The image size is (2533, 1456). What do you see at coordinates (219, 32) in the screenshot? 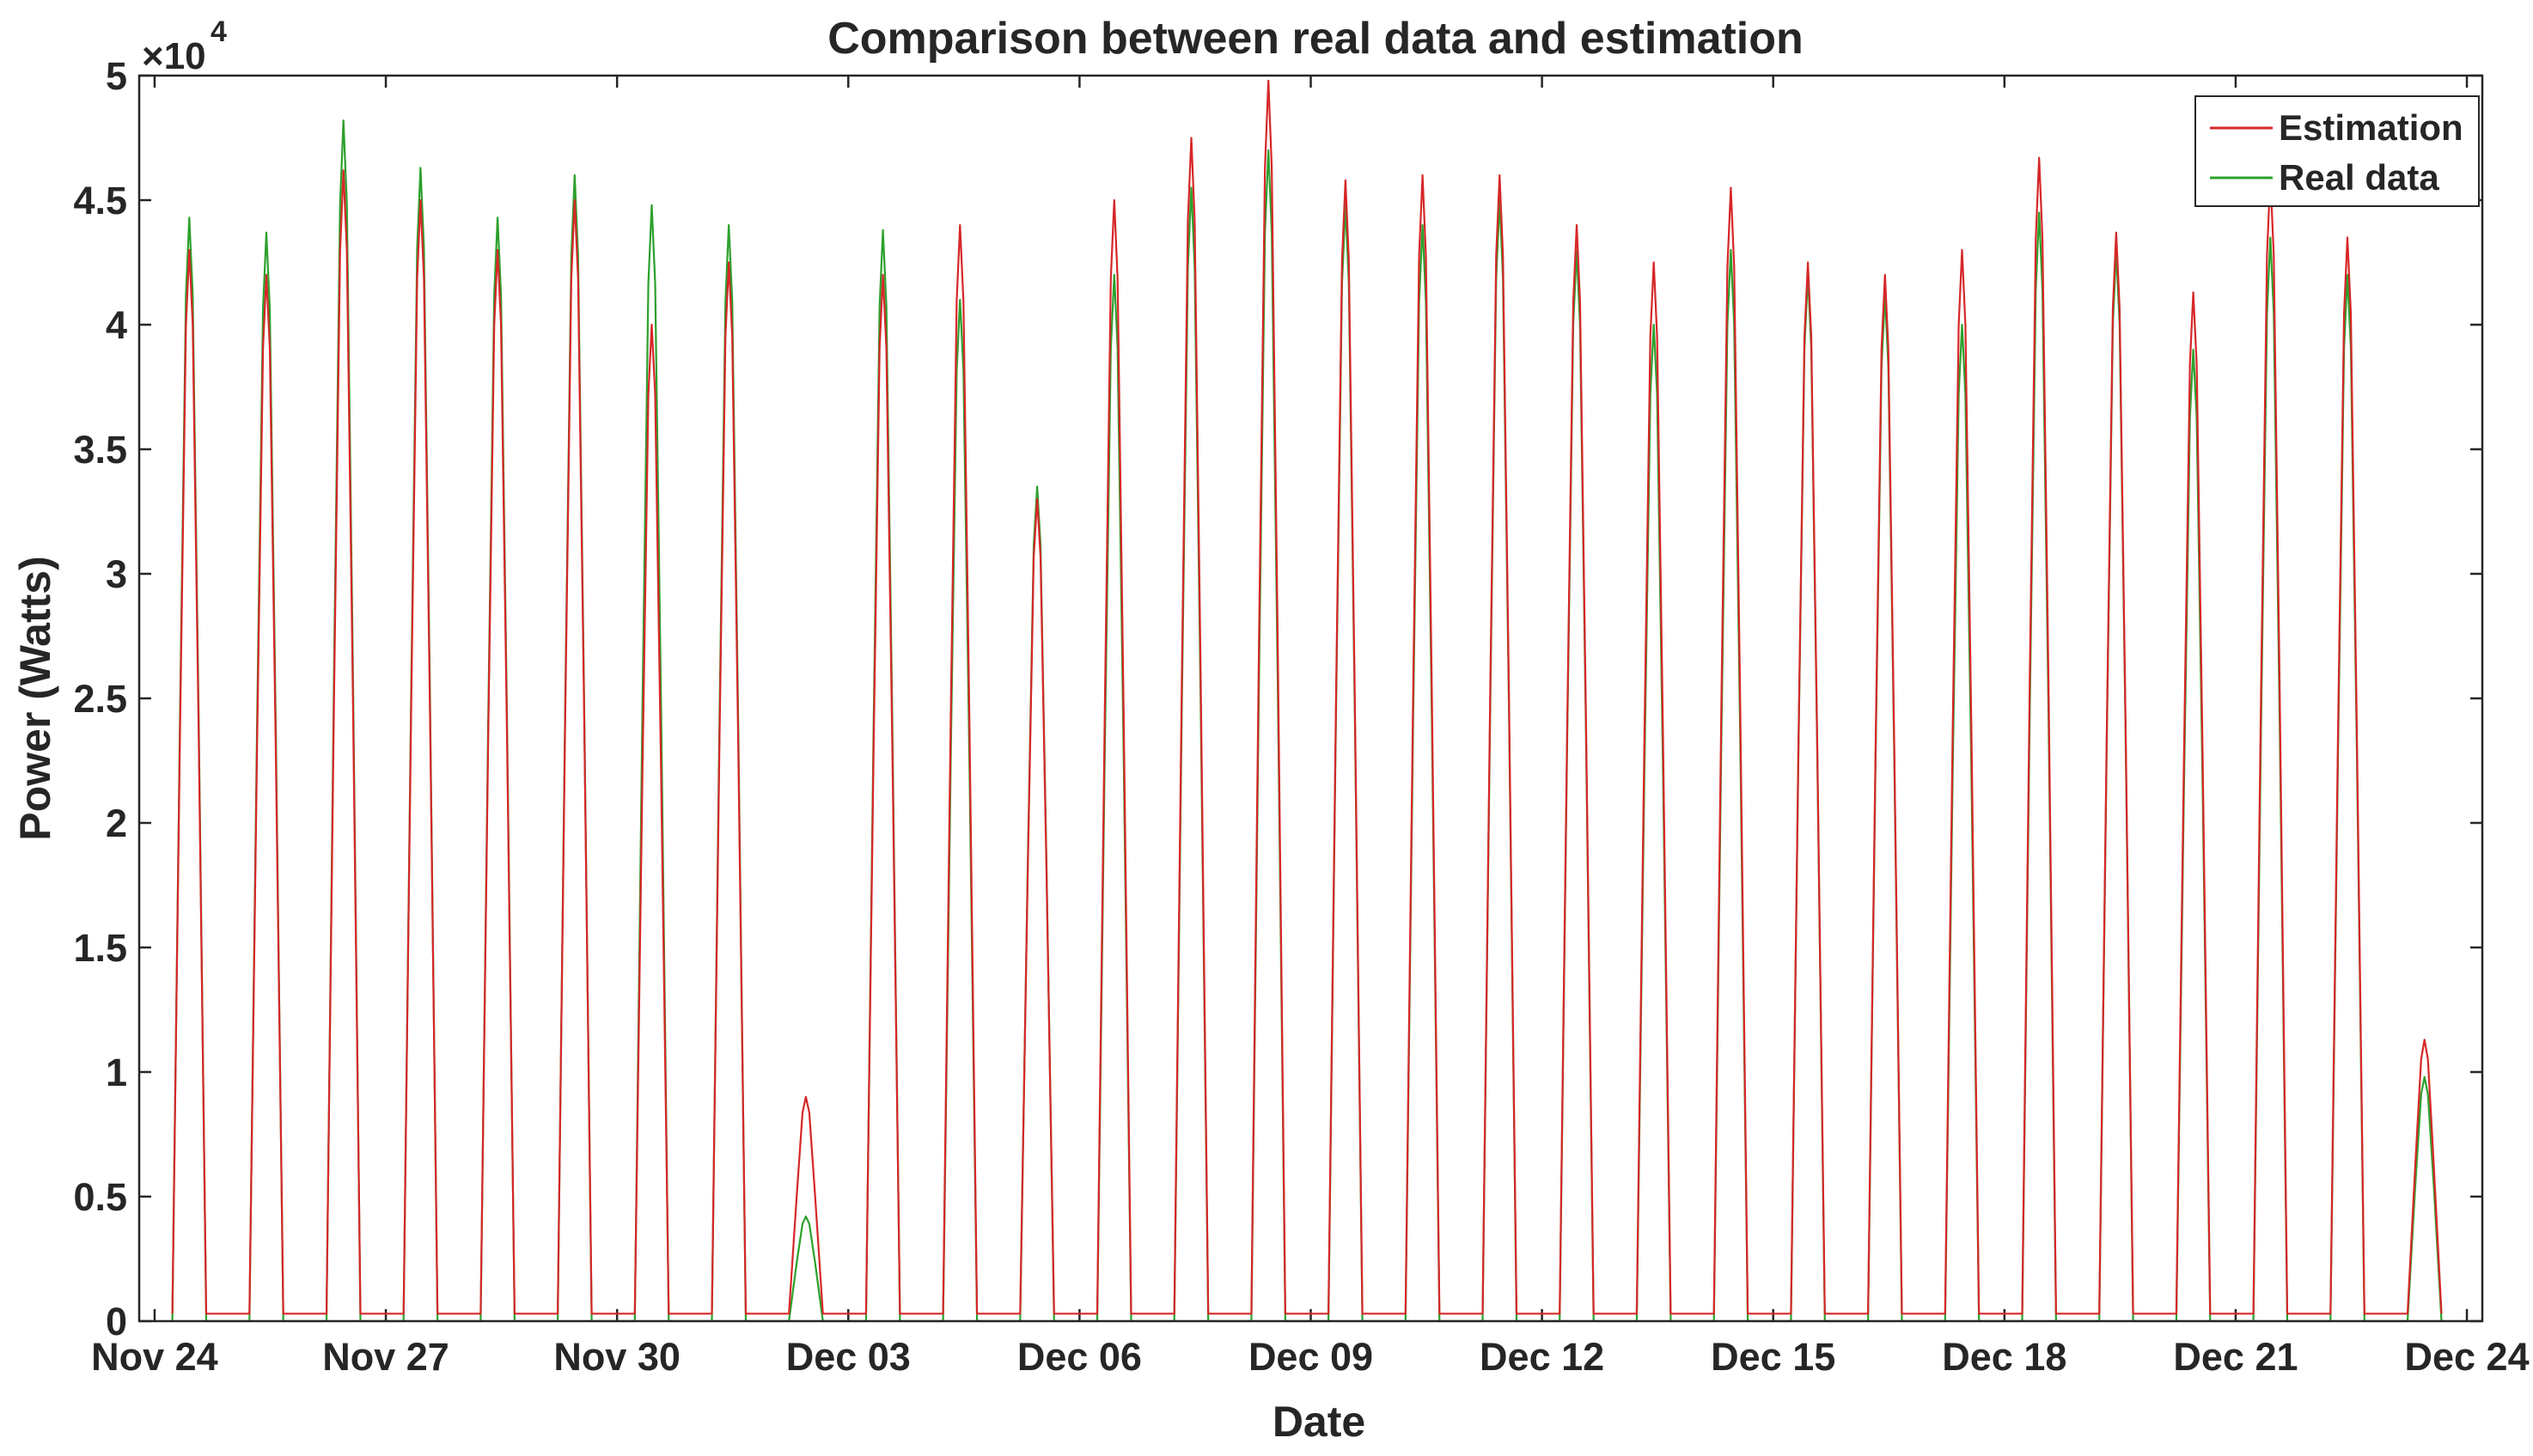
I see `y-axis-exponent-power: 4` at bounding box center [219, 32].